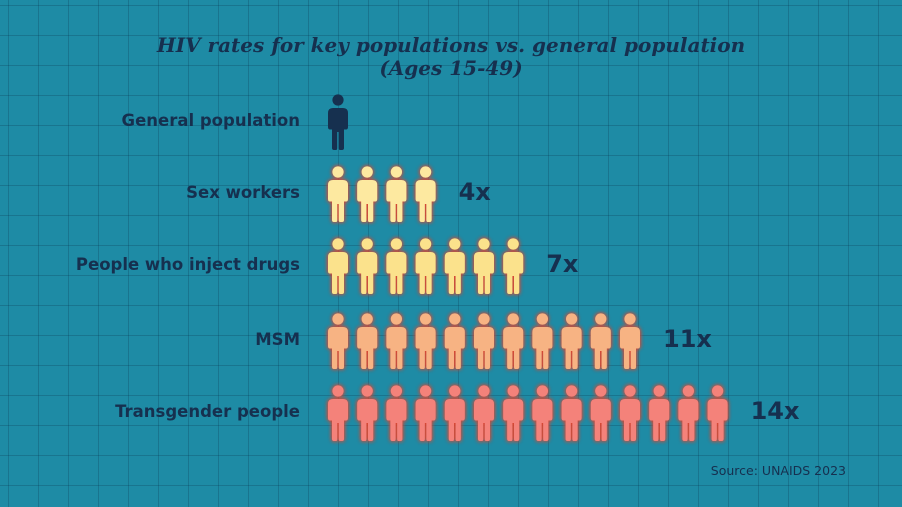  I want to click on source-note: Source: UNAIDS 2023, so click(778, 470).